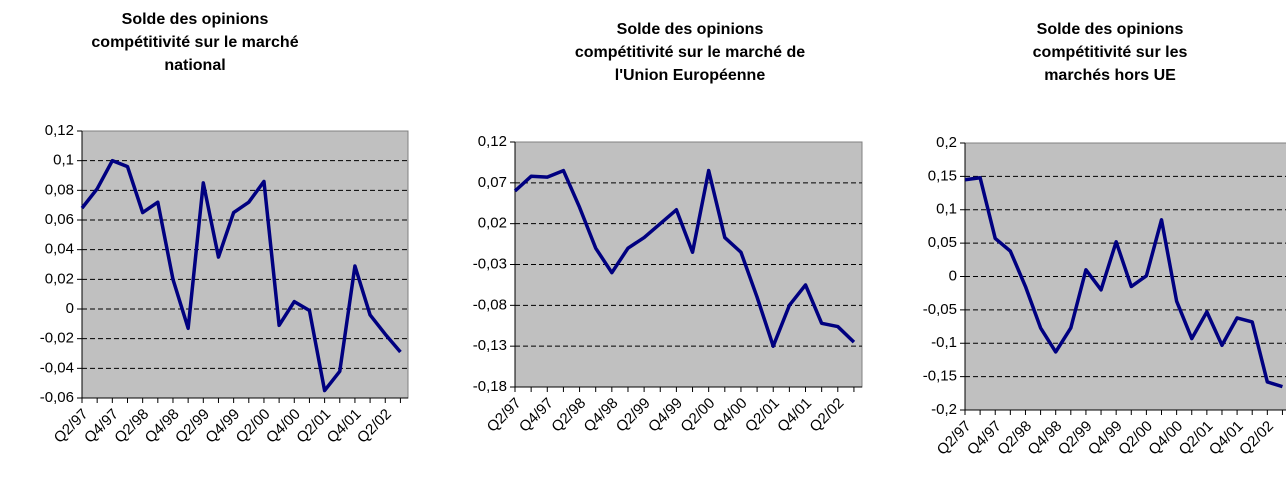 This screenshot has height=482, width=1286. Describe the element at coordinates (946, 142) in the screenshot. I see `y-tick-label: 0,2` at that location.